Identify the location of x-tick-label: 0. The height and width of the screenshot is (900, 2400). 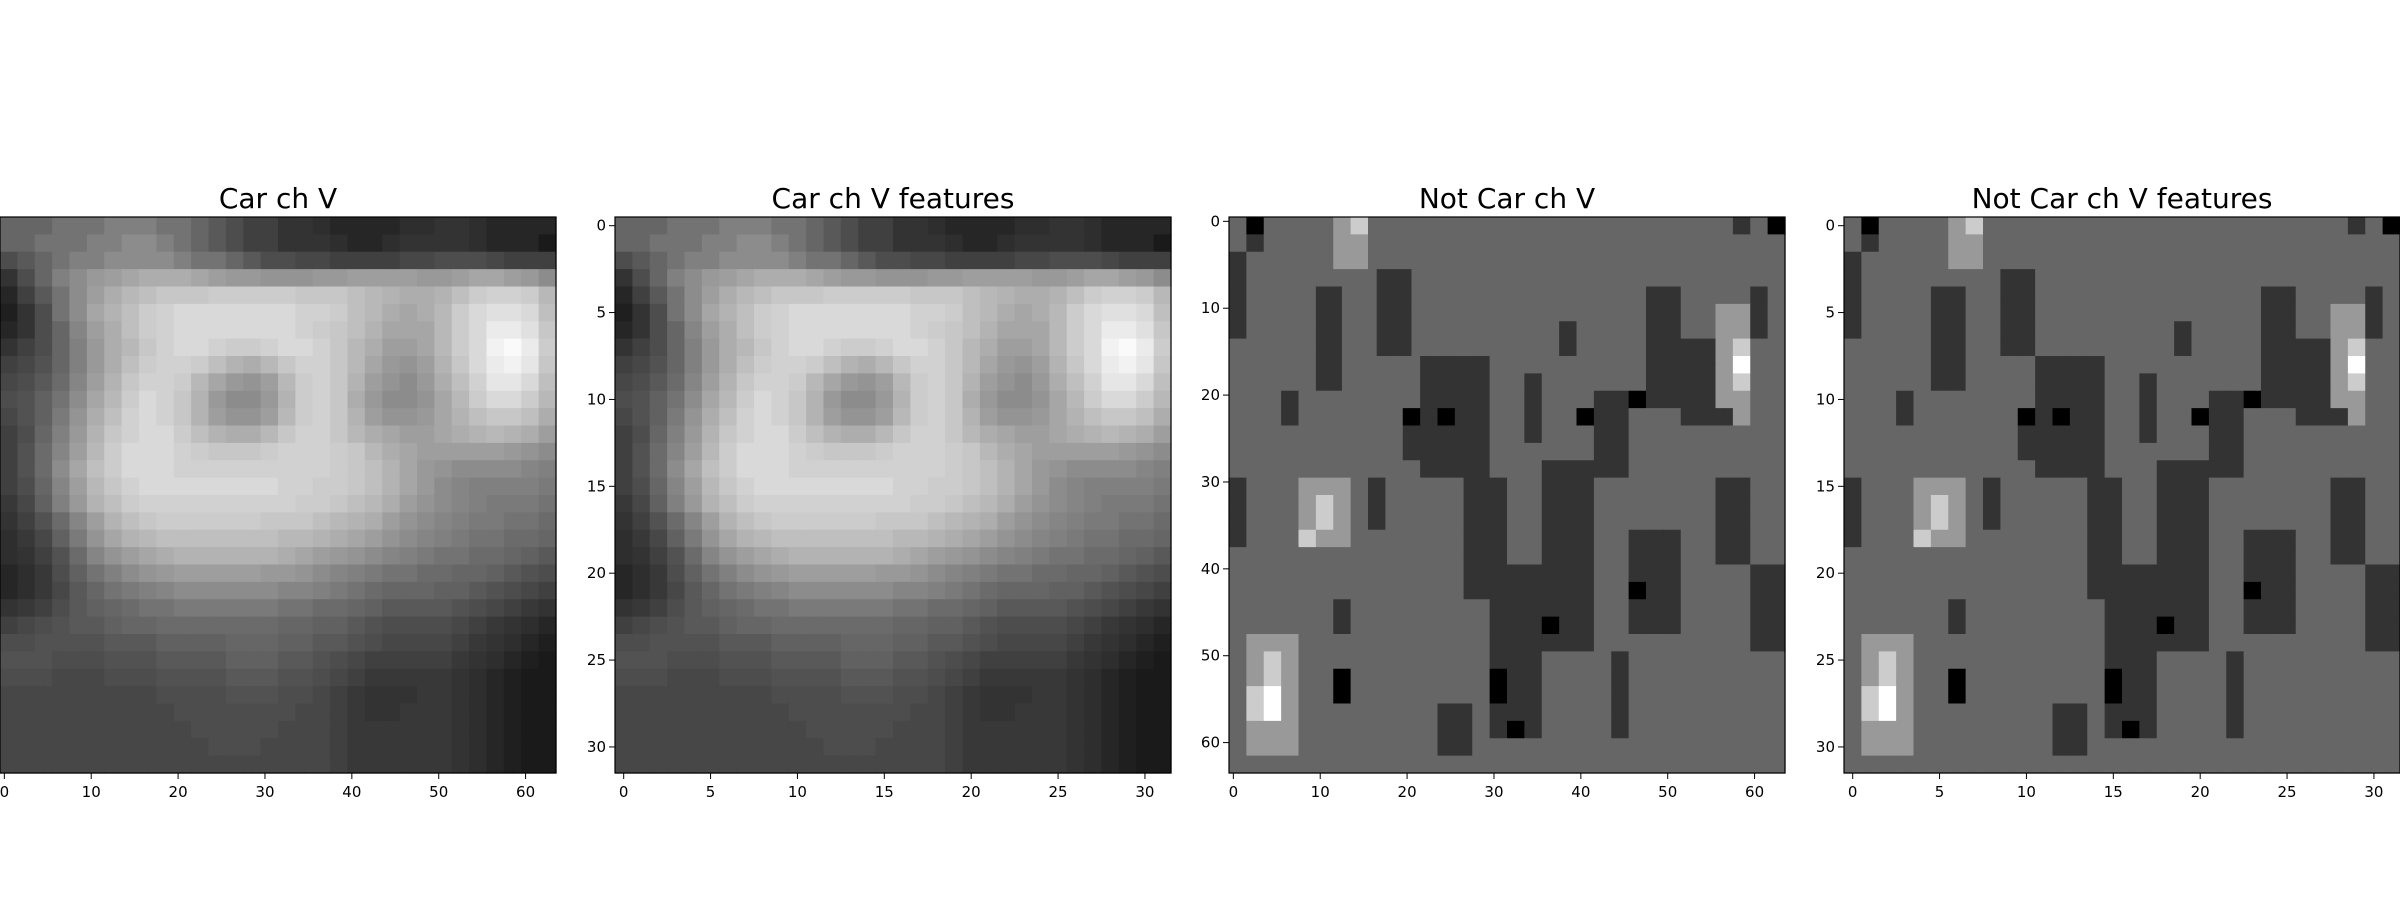
(4, 792).